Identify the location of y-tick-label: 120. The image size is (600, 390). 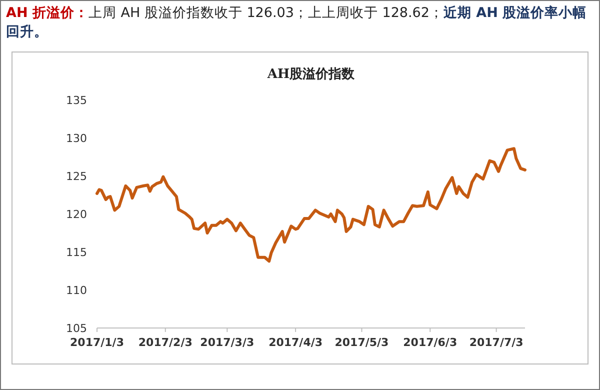
(76, 214).